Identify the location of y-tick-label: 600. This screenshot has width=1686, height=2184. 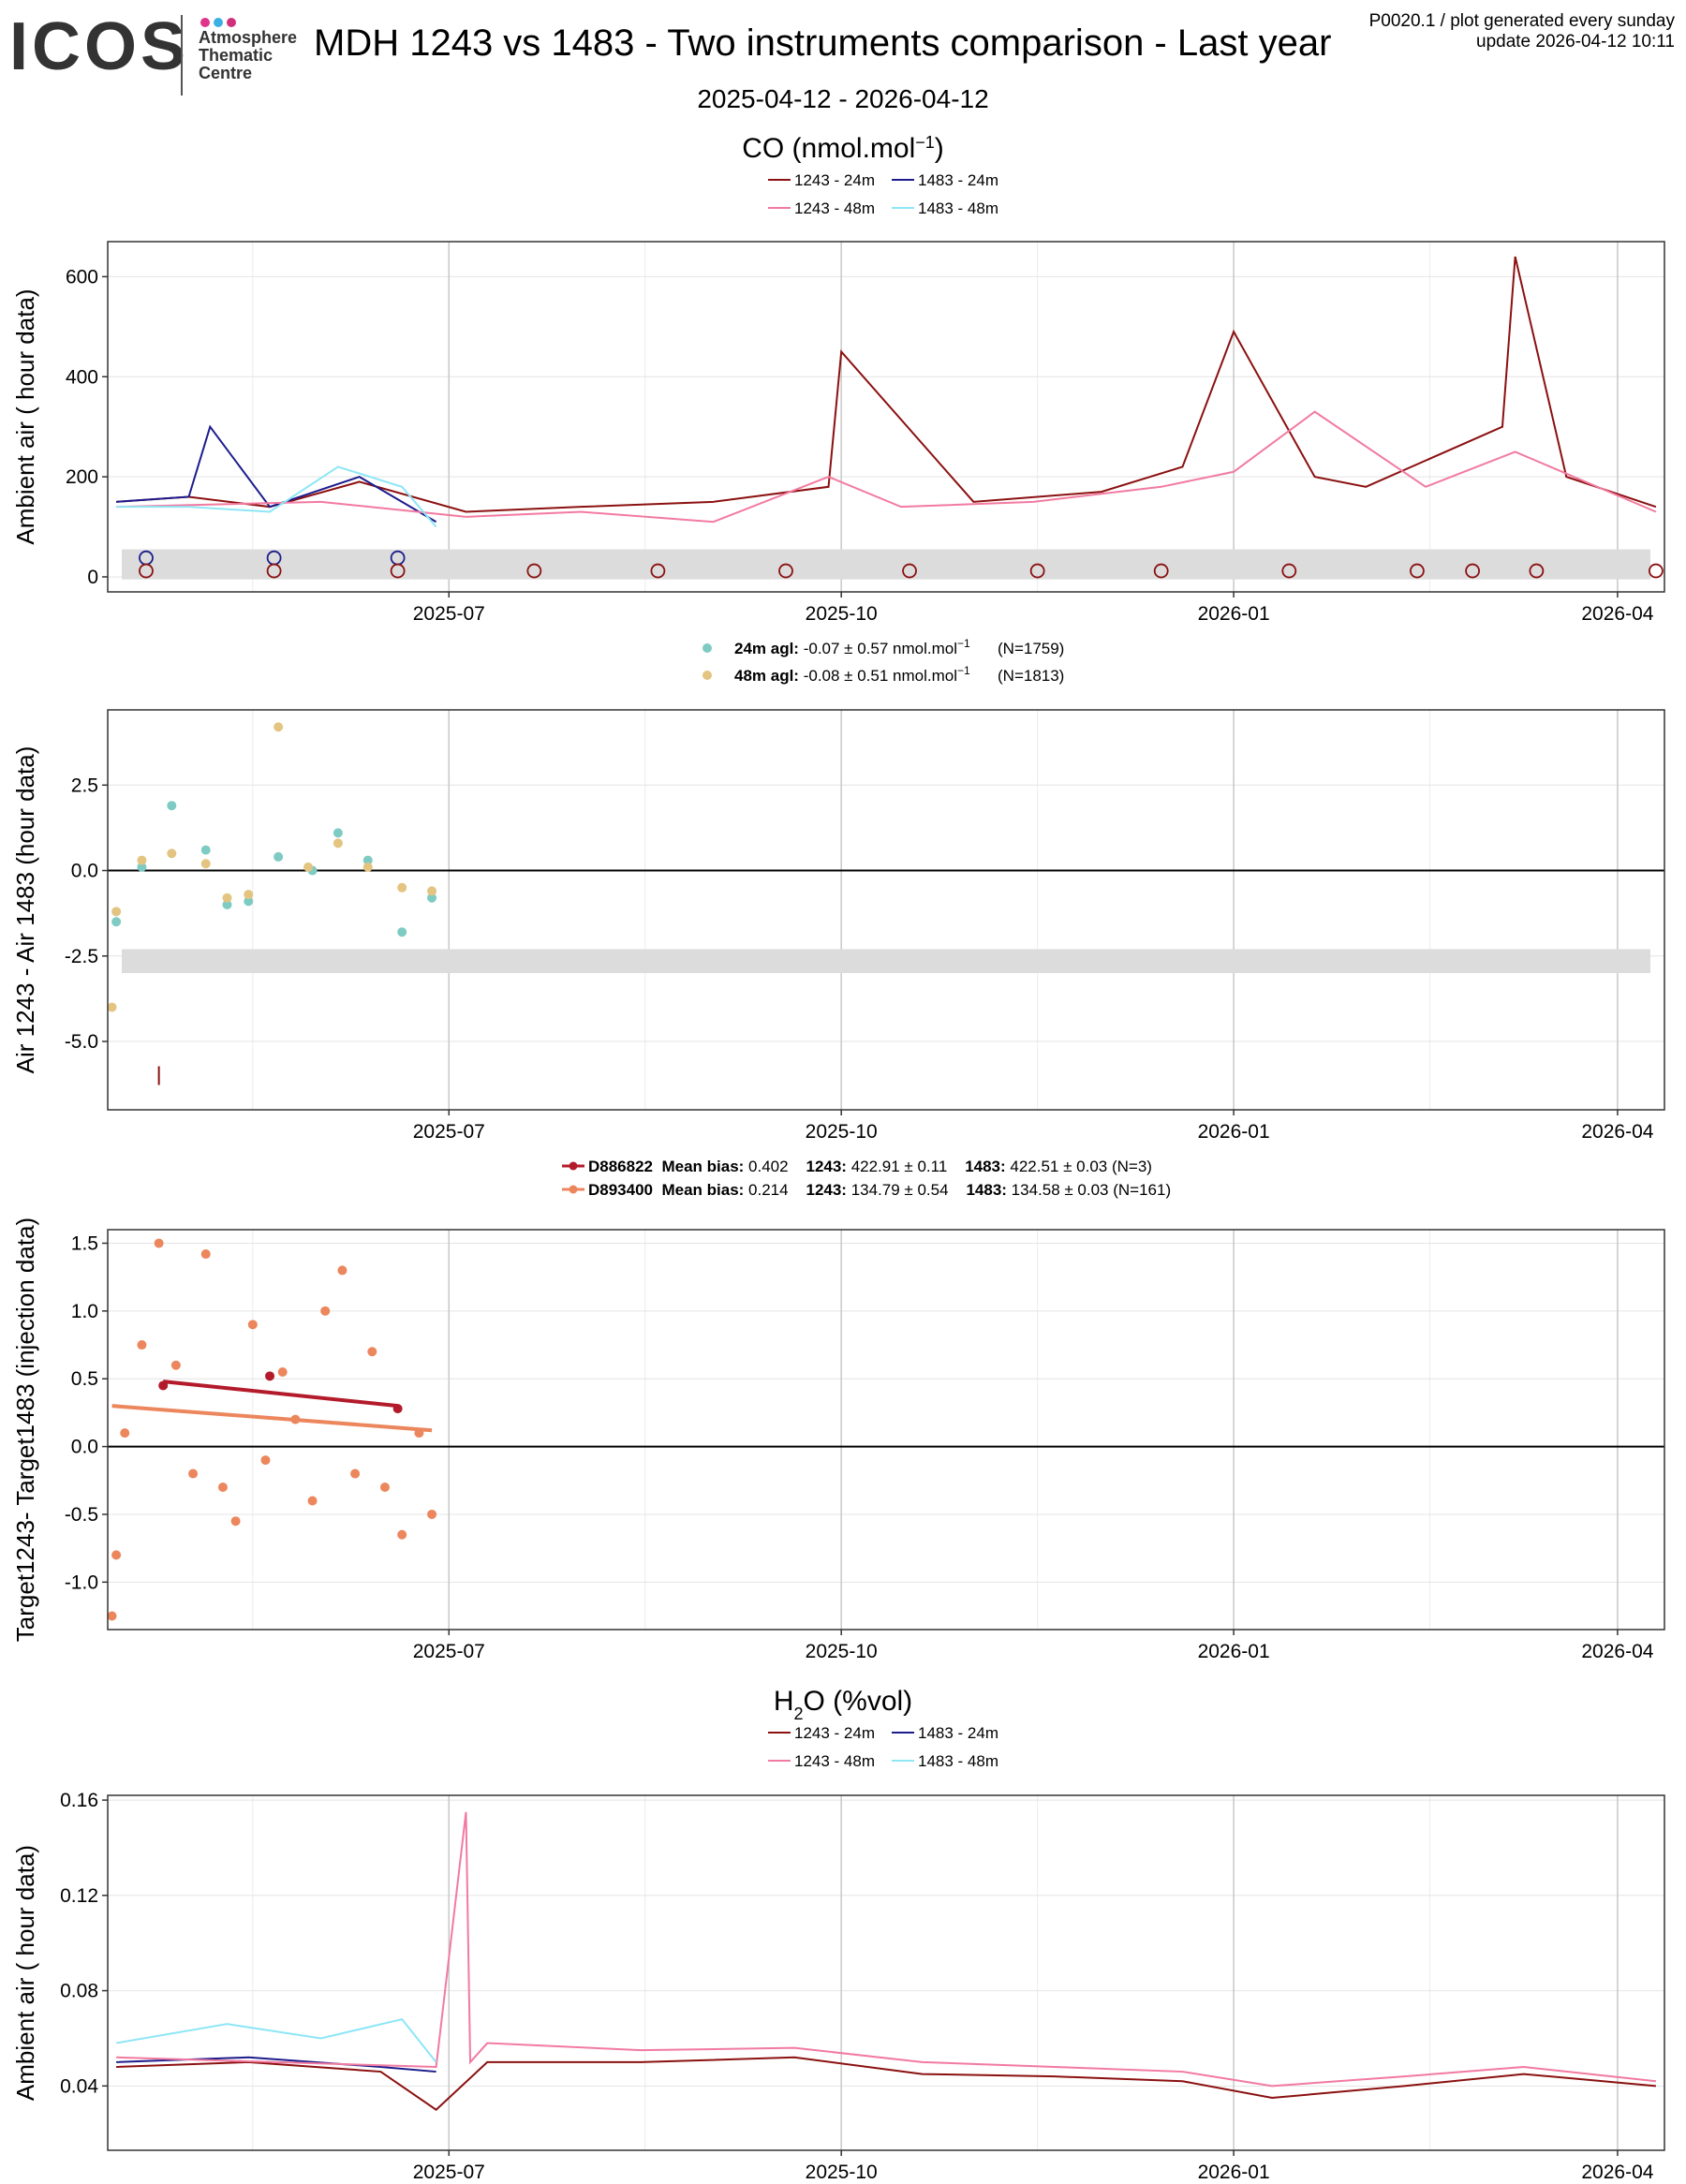
(82, 277).